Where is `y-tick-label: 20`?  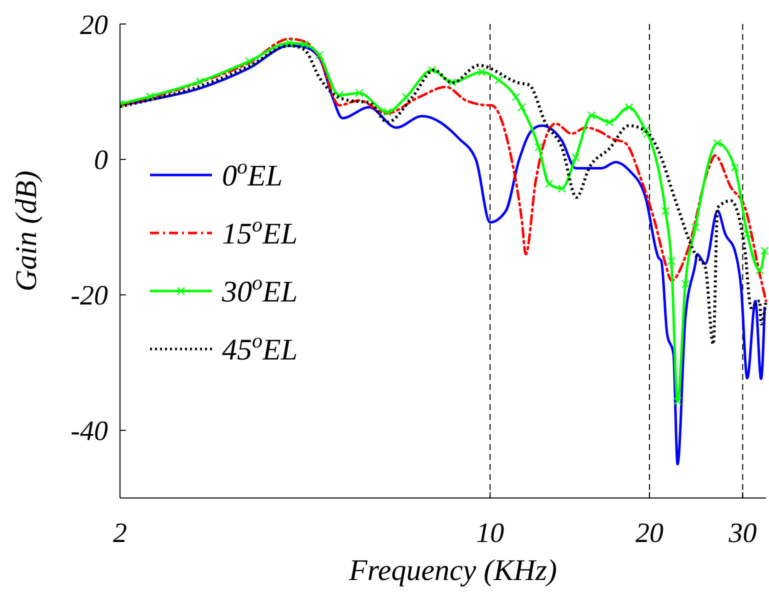
y-tick-label: 20 is located at coordinates (94, 25).